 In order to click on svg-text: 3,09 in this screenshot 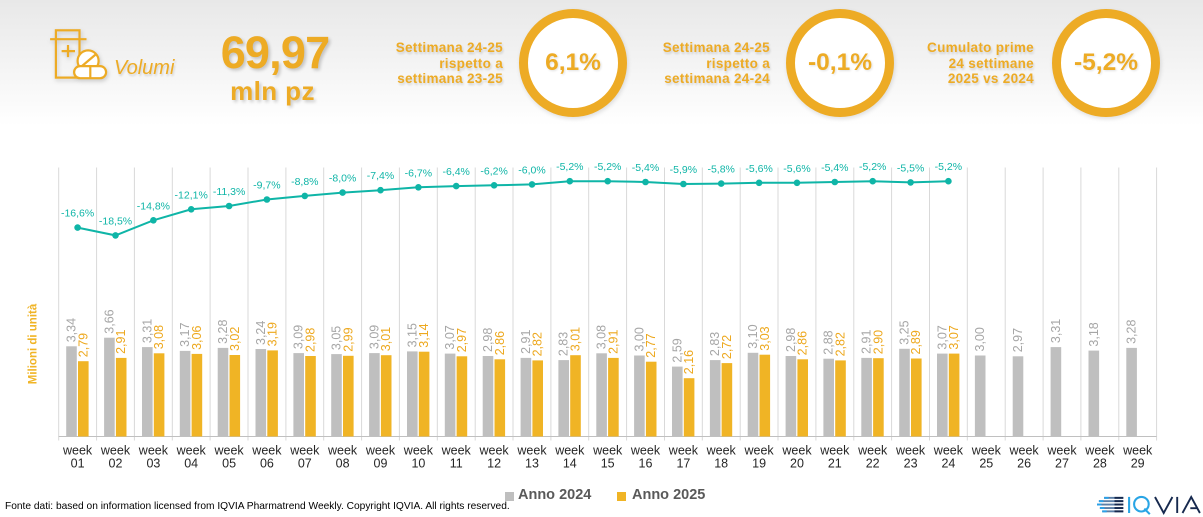, I will do `click(374, 337)`.